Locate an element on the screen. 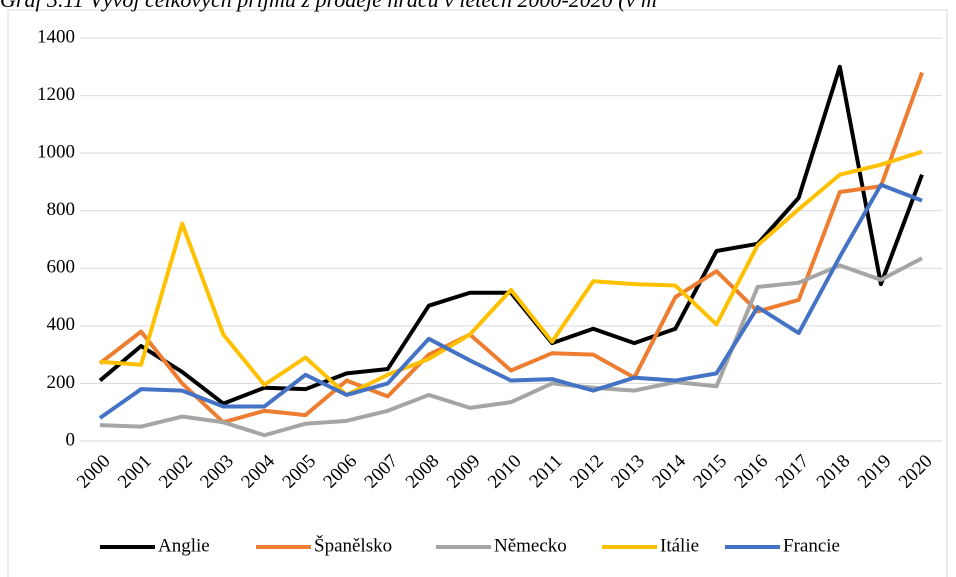 This screenshot has width=956, height=577. x-tick-label: 2018 is located at coordinates (834, 472).